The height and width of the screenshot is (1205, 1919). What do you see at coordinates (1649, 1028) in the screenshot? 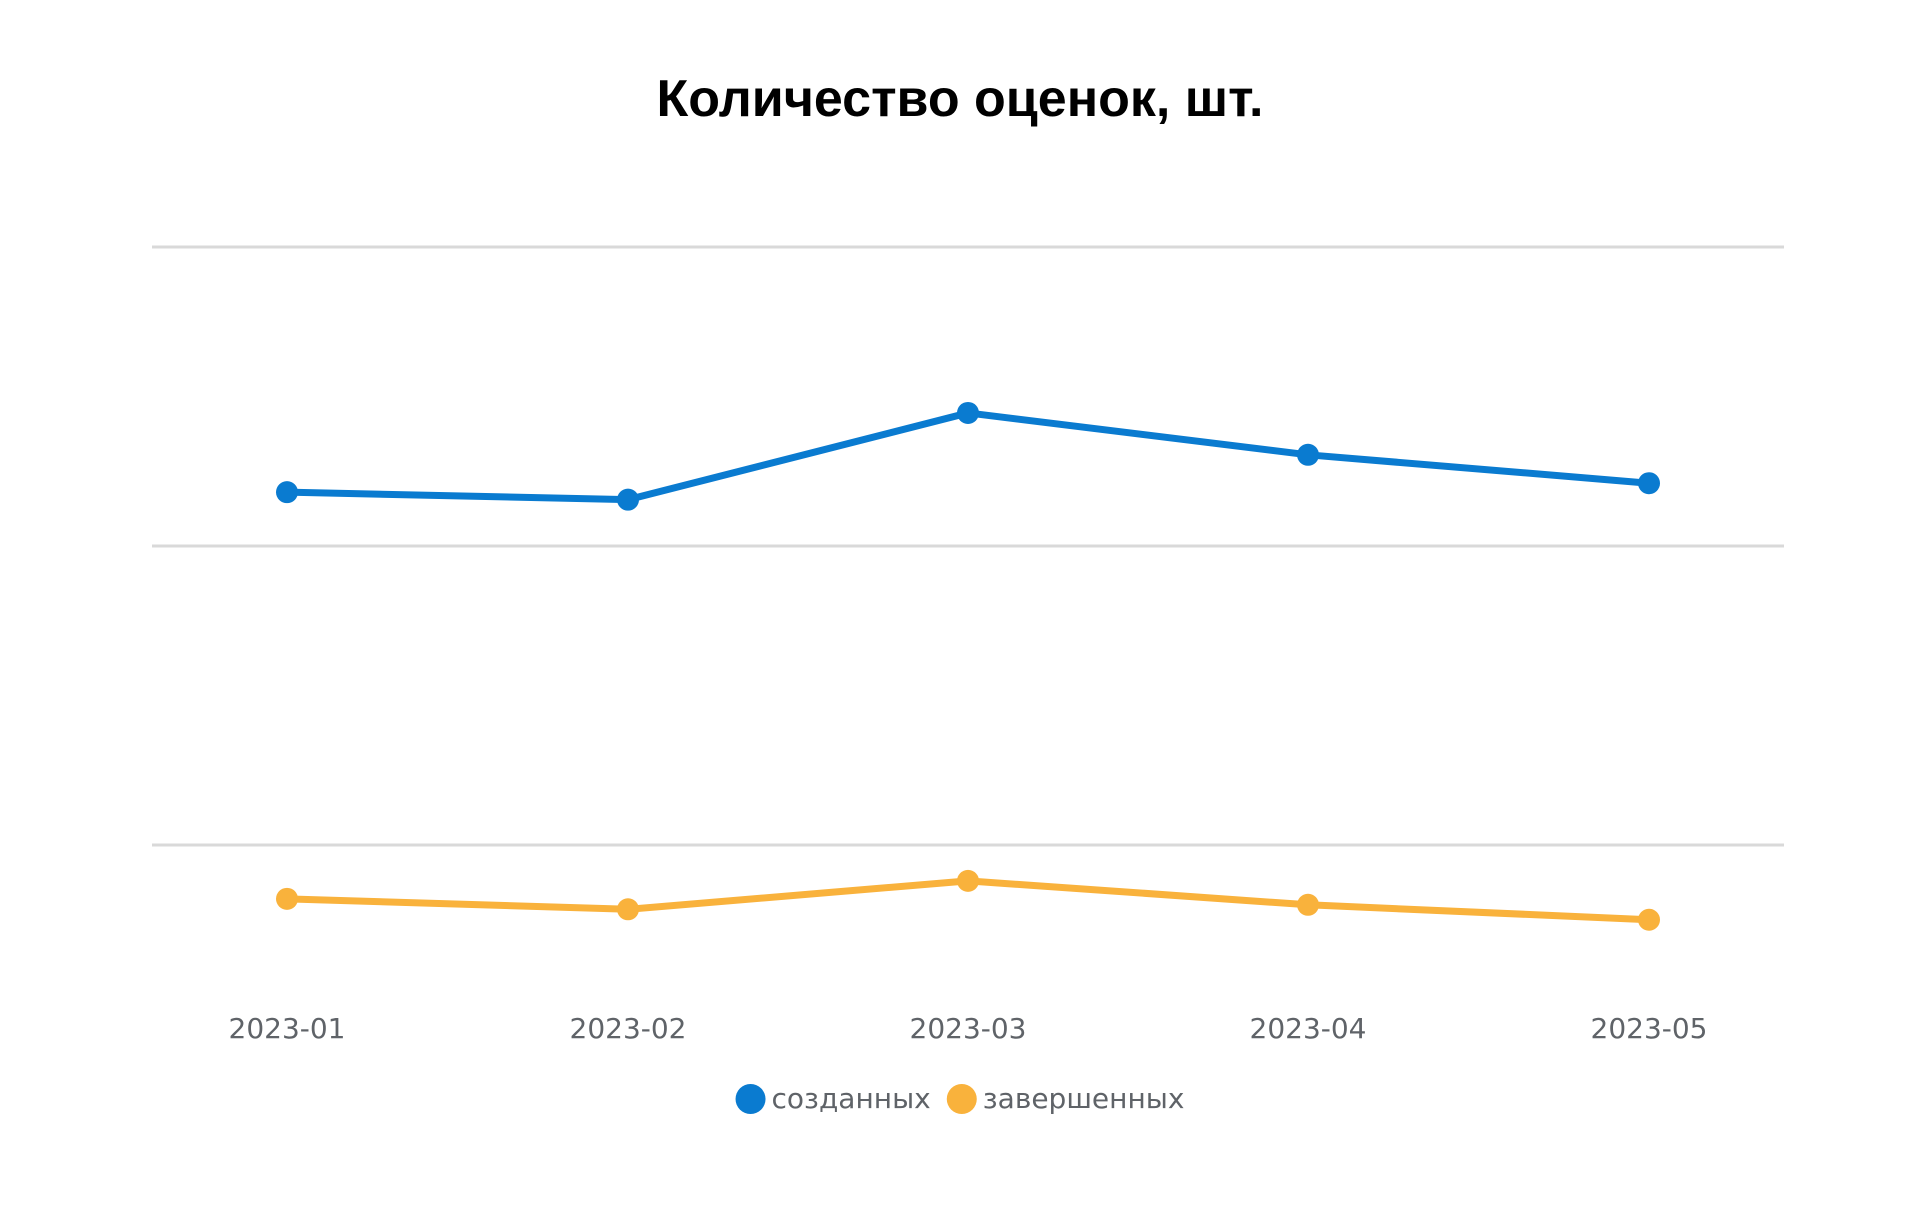
I see `x-tick-label: 2023-05` at bounding box center [1649, 1028].